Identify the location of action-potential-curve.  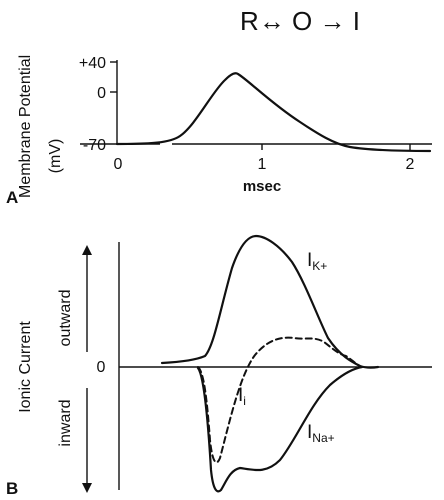
(273, 112).